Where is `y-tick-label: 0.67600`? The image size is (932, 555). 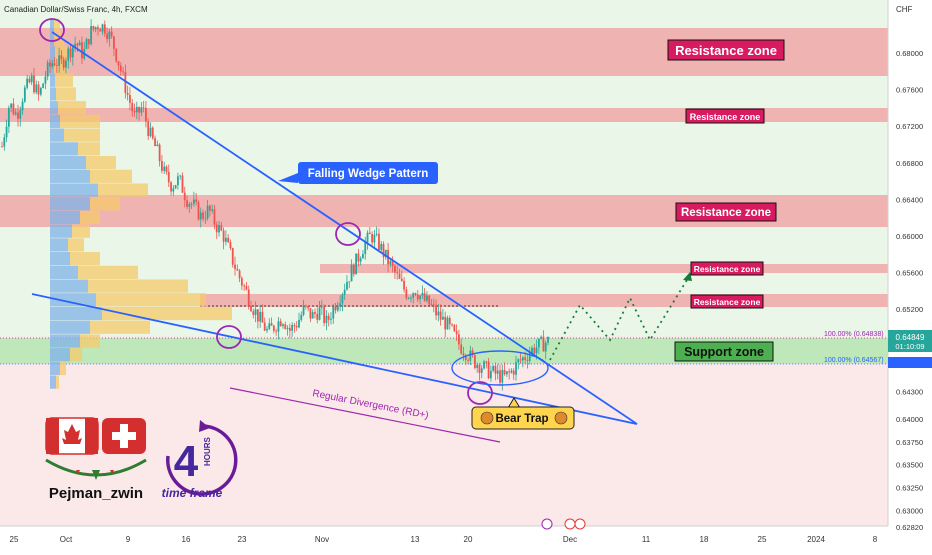 y-tick-label: 0.67600 is located at coordinates (909, 90).